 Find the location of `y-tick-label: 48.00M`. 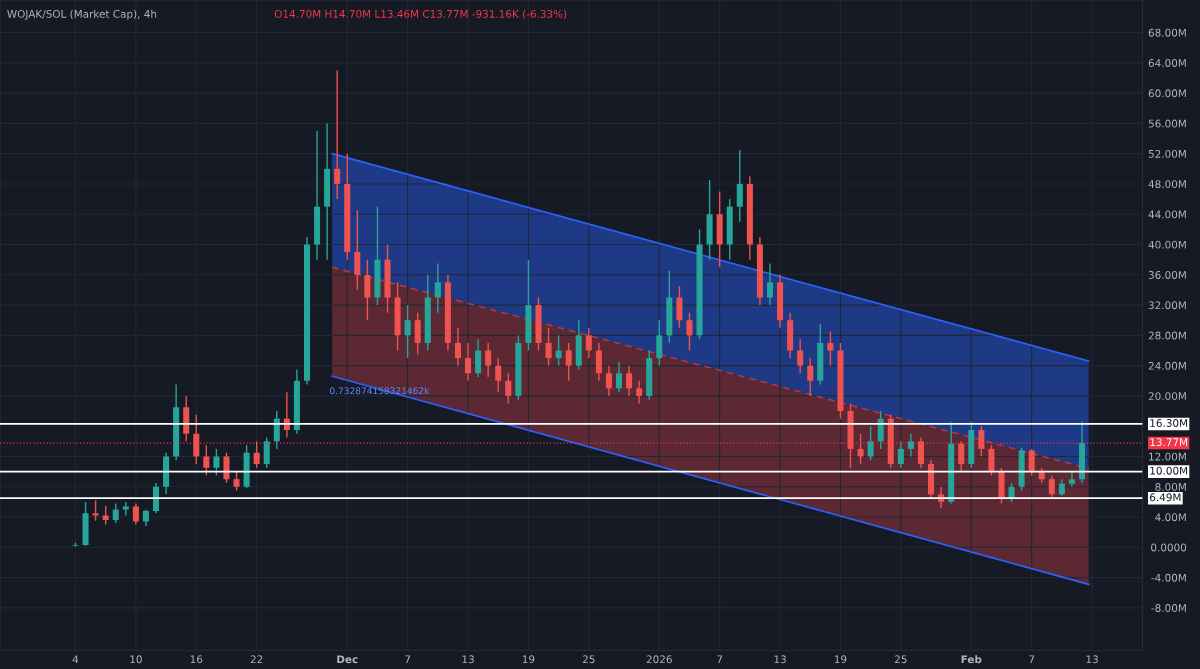

y-tick-label: 48.00M is located at coordinates (1167, 184).